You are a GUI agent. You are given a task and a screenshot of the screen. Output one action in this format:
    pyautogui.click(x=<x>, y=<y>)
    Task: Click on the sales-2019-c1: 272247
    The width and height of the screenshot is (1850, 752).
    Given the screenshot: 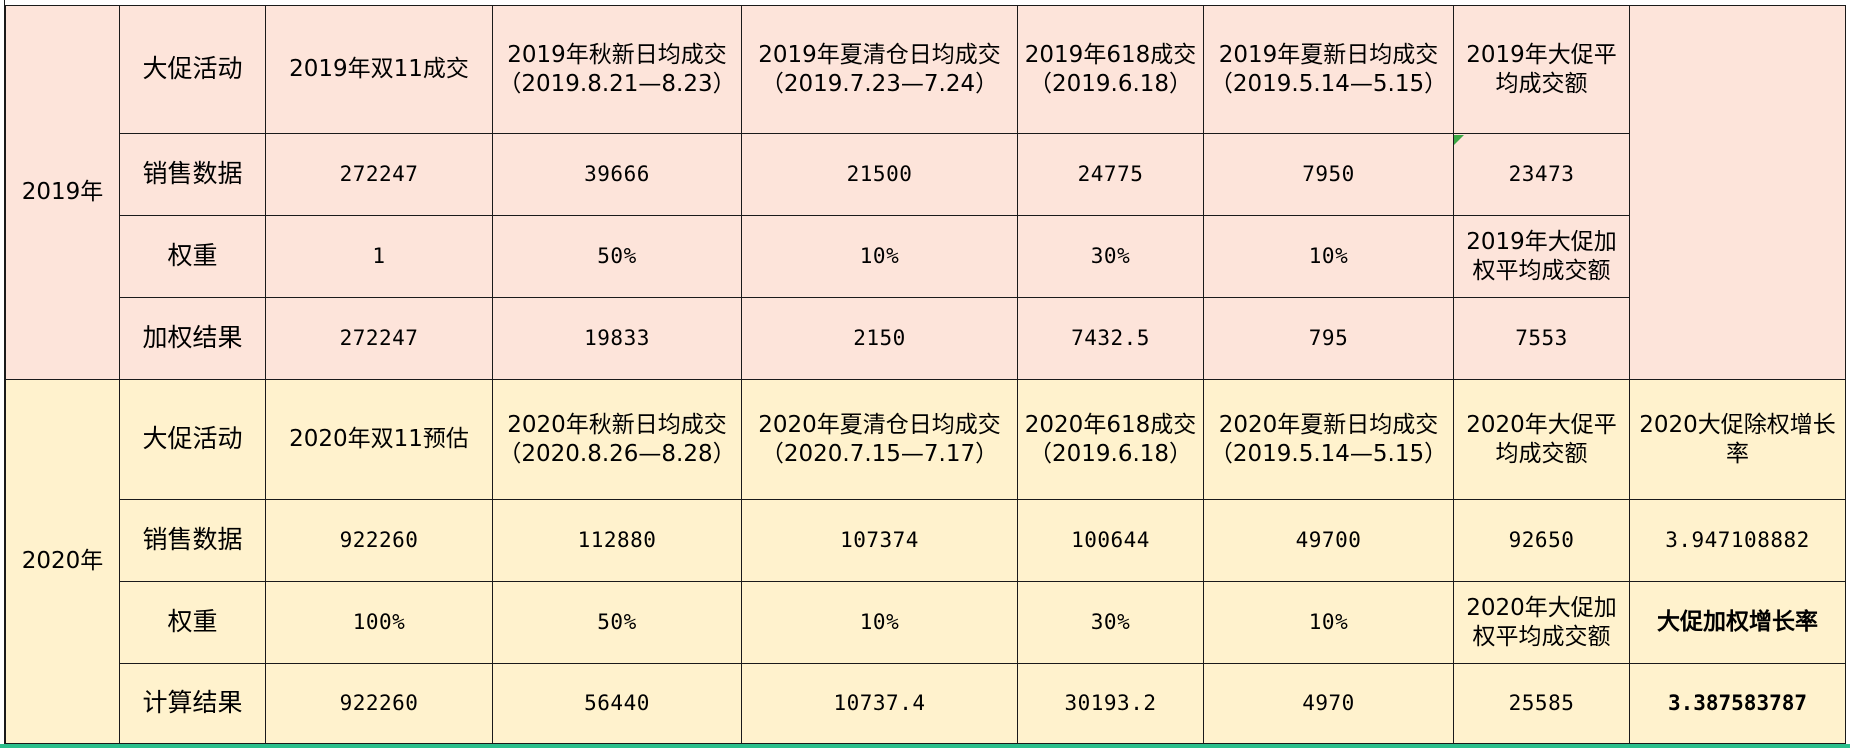 What is the action you would take?
    pyautogui.click(x=379, y=174)
    